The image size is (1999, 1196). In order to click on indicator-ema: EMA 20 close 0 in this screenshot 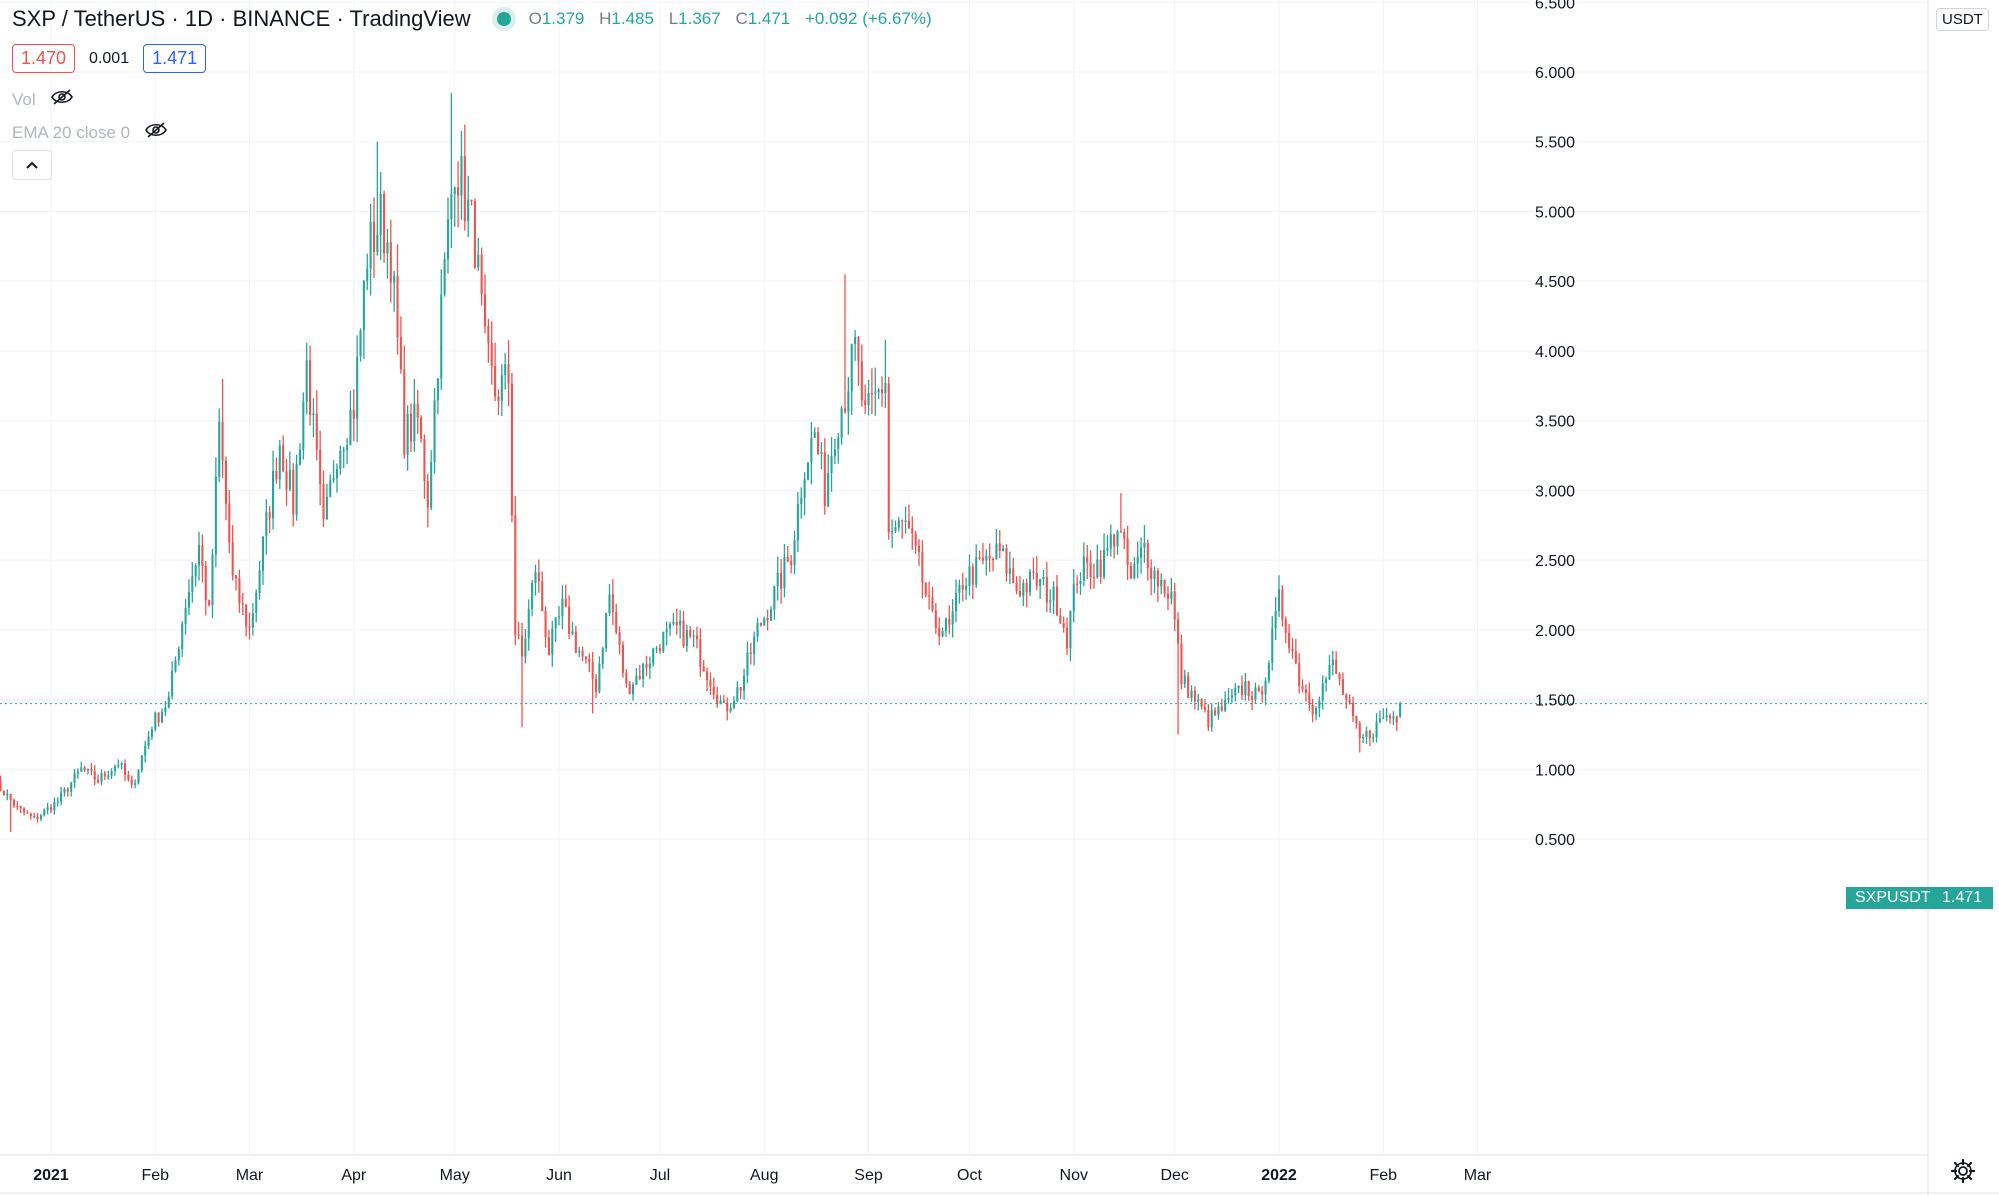, I will do `click(90, 132)`.